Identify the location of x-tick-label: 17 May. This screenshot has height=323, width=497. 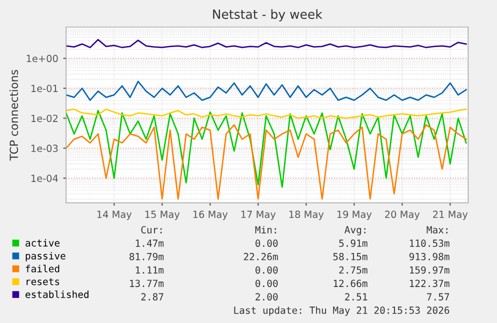
(258, 215).